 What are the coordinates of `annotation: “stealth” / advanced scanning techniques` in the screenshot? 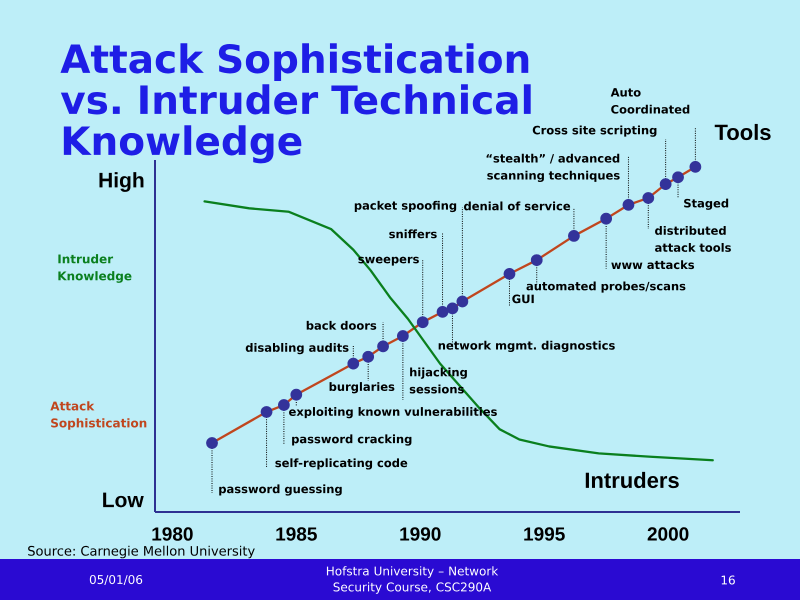 It's located at (553, 168).